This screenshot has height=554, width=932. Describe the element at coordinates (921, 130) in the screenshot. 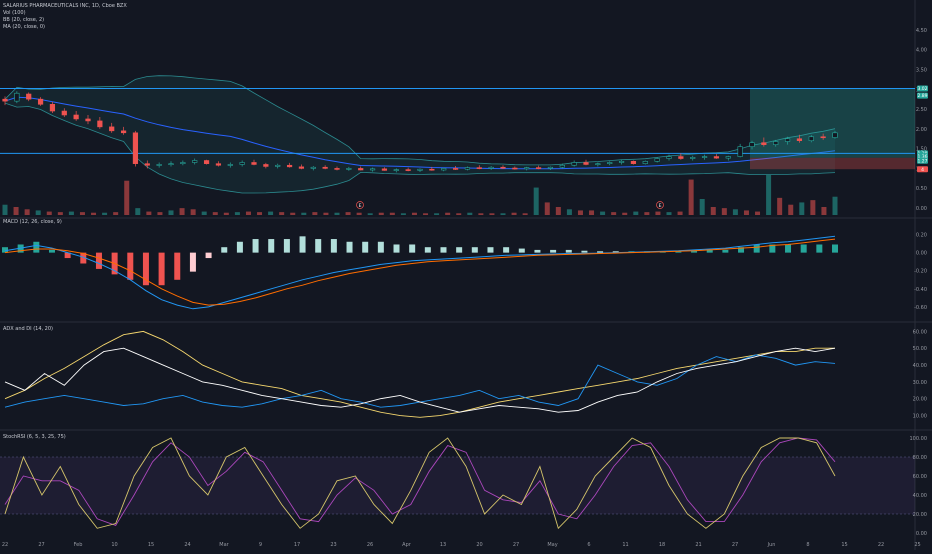

I see `price-tick-label: 2.00` at that location.